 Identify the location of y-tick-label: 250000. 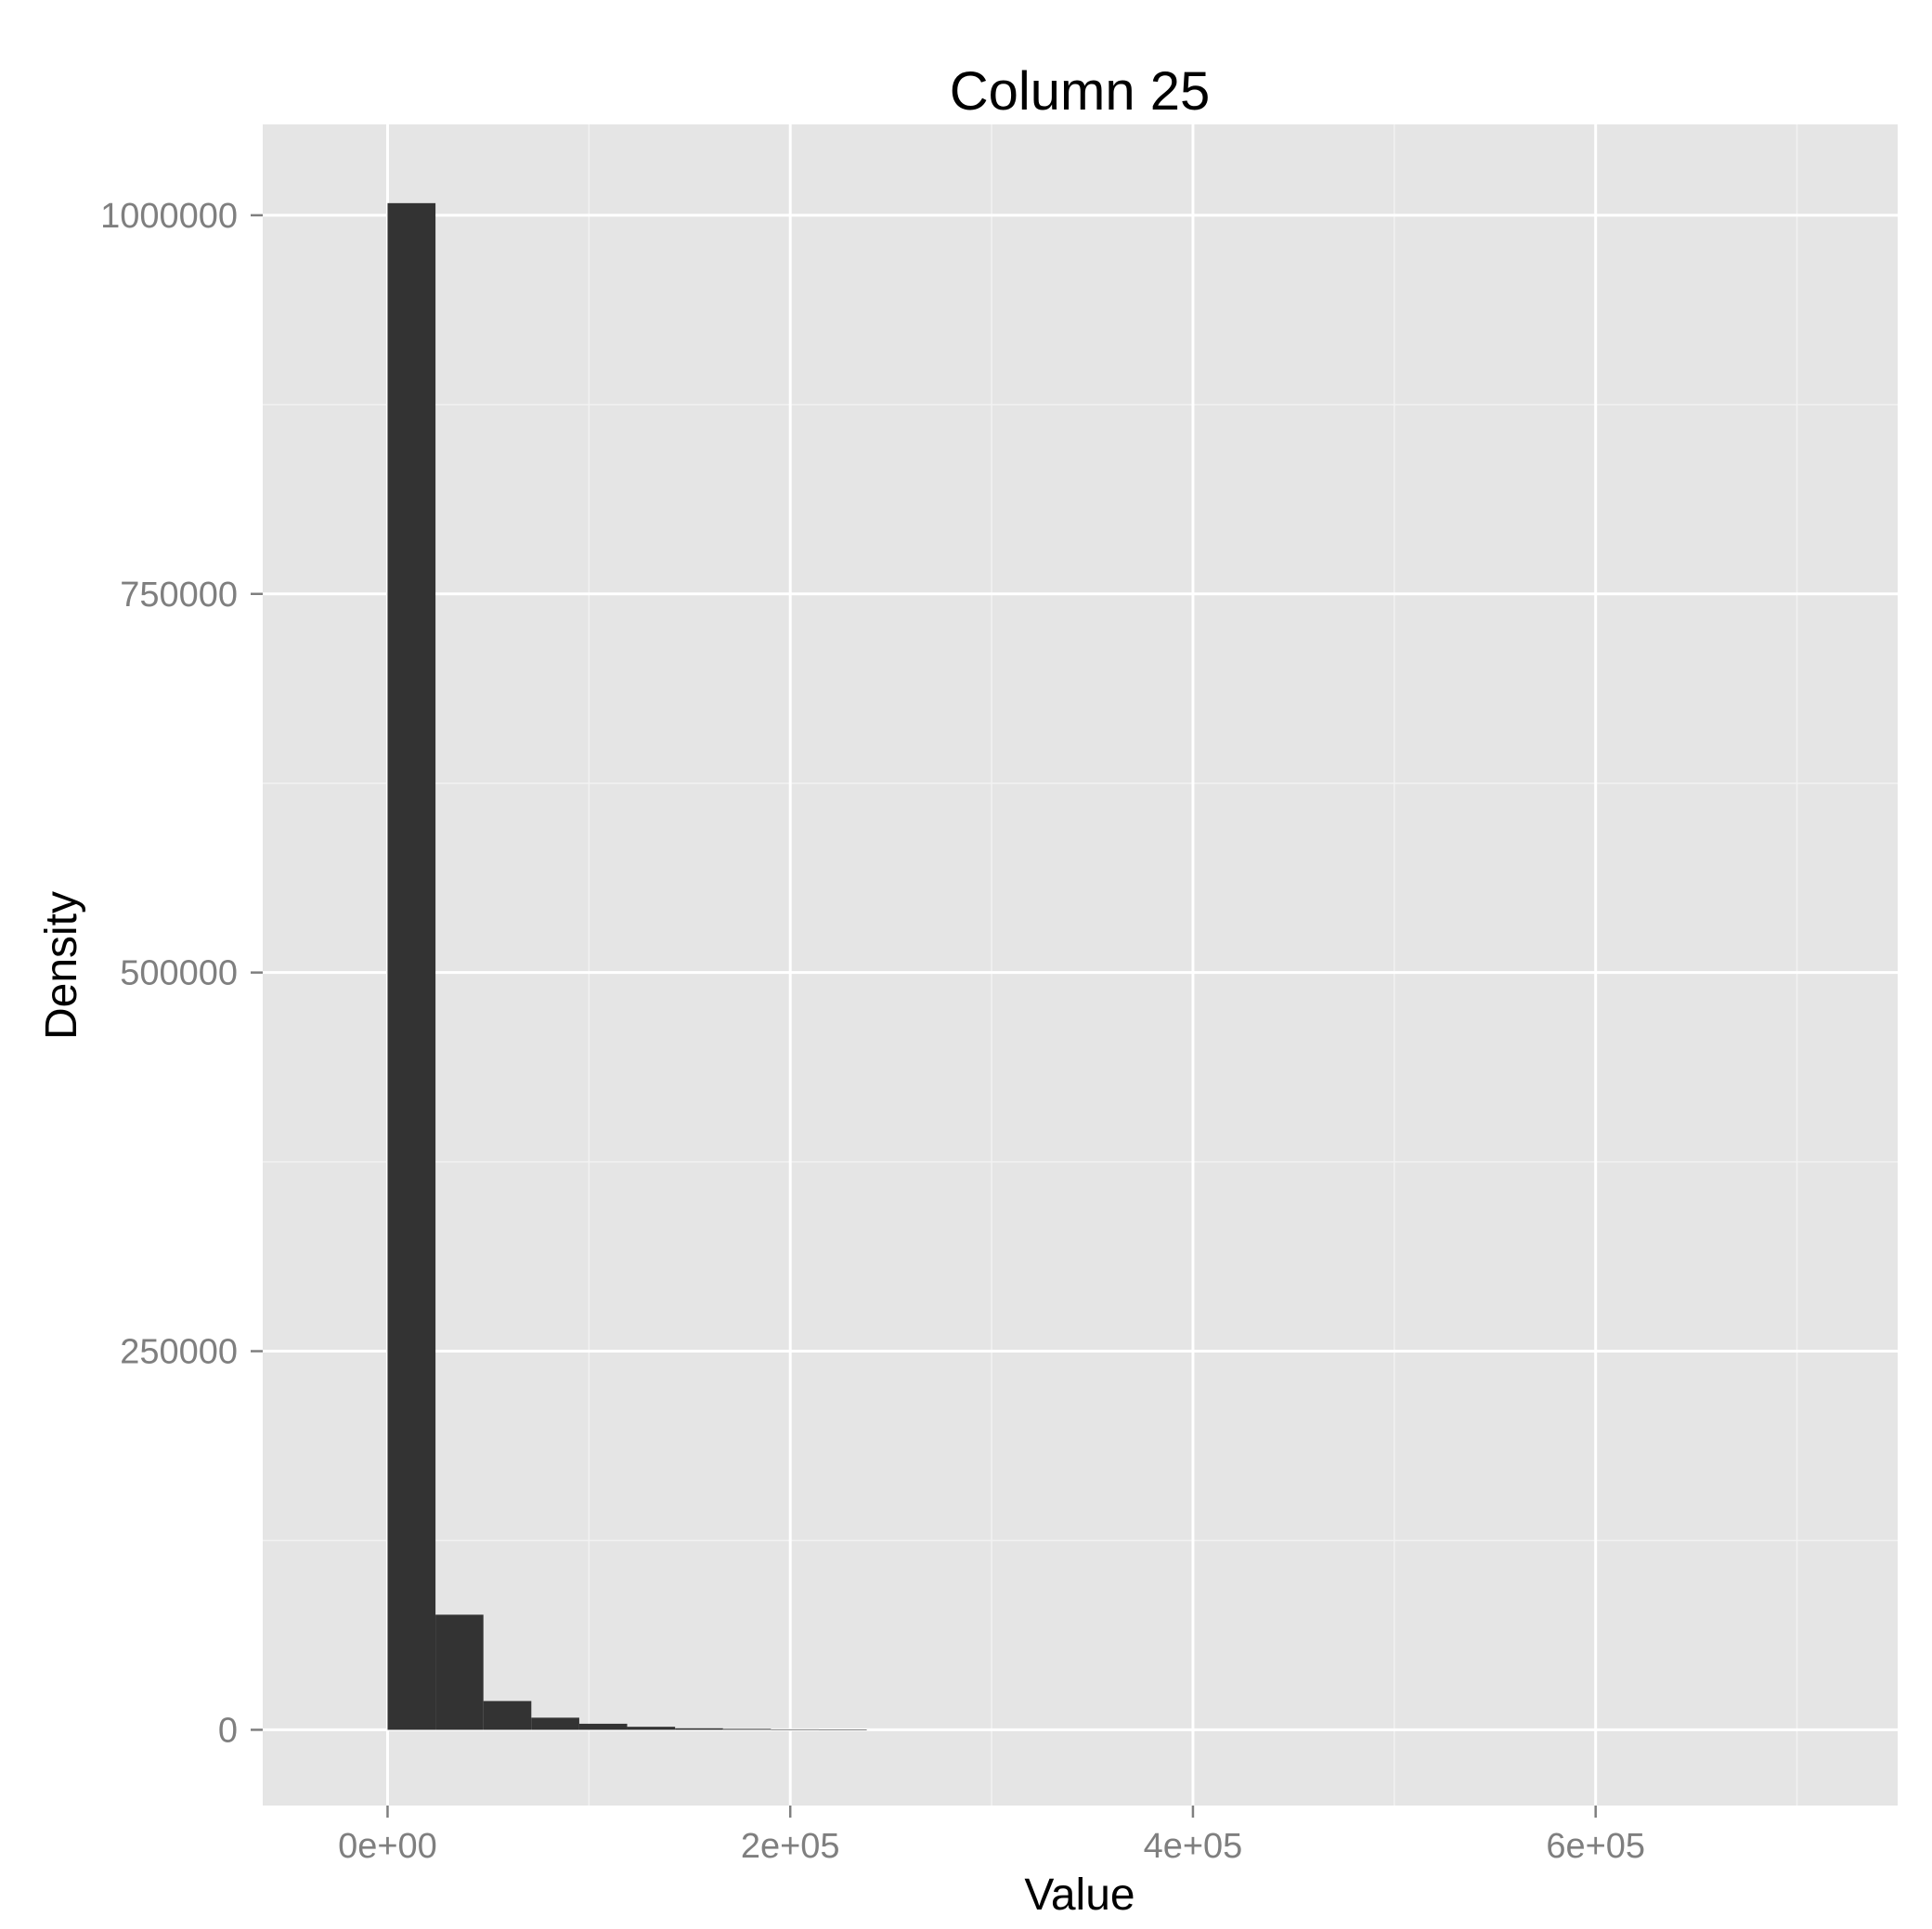
(179, 1352).